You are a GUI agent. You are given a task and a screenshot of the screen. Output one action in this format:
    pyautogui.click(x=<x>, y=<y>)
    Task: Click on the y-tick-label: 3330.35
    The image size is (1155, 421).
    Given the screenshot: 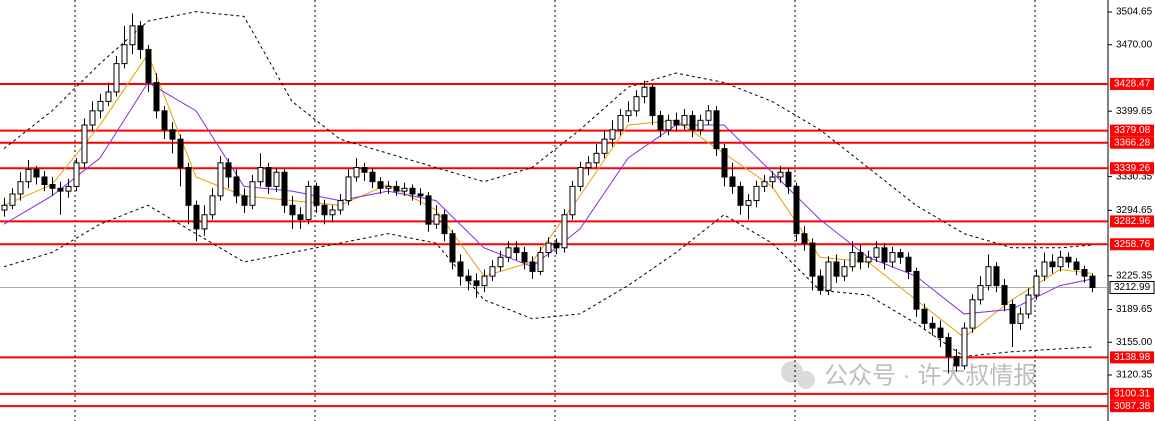 What is the action you would take?
    pyautogui.click(x=1134, y=176)
    